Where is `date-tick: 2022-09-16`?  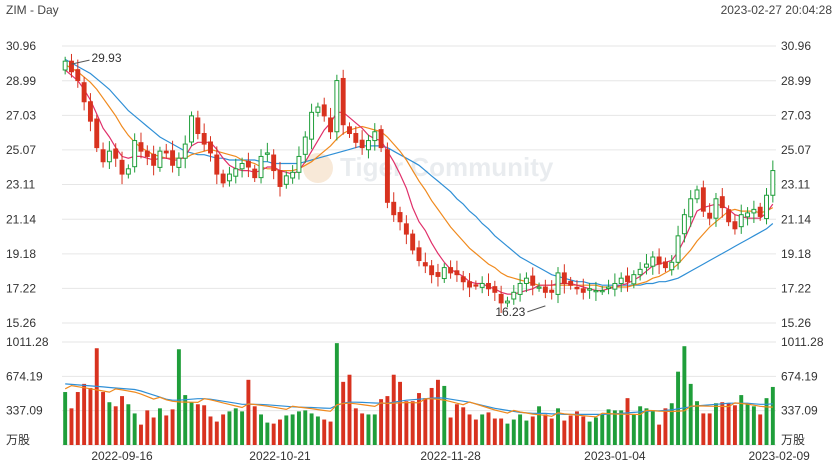
date-tick: 2022-09-16 is located at coordinates (122, 456).